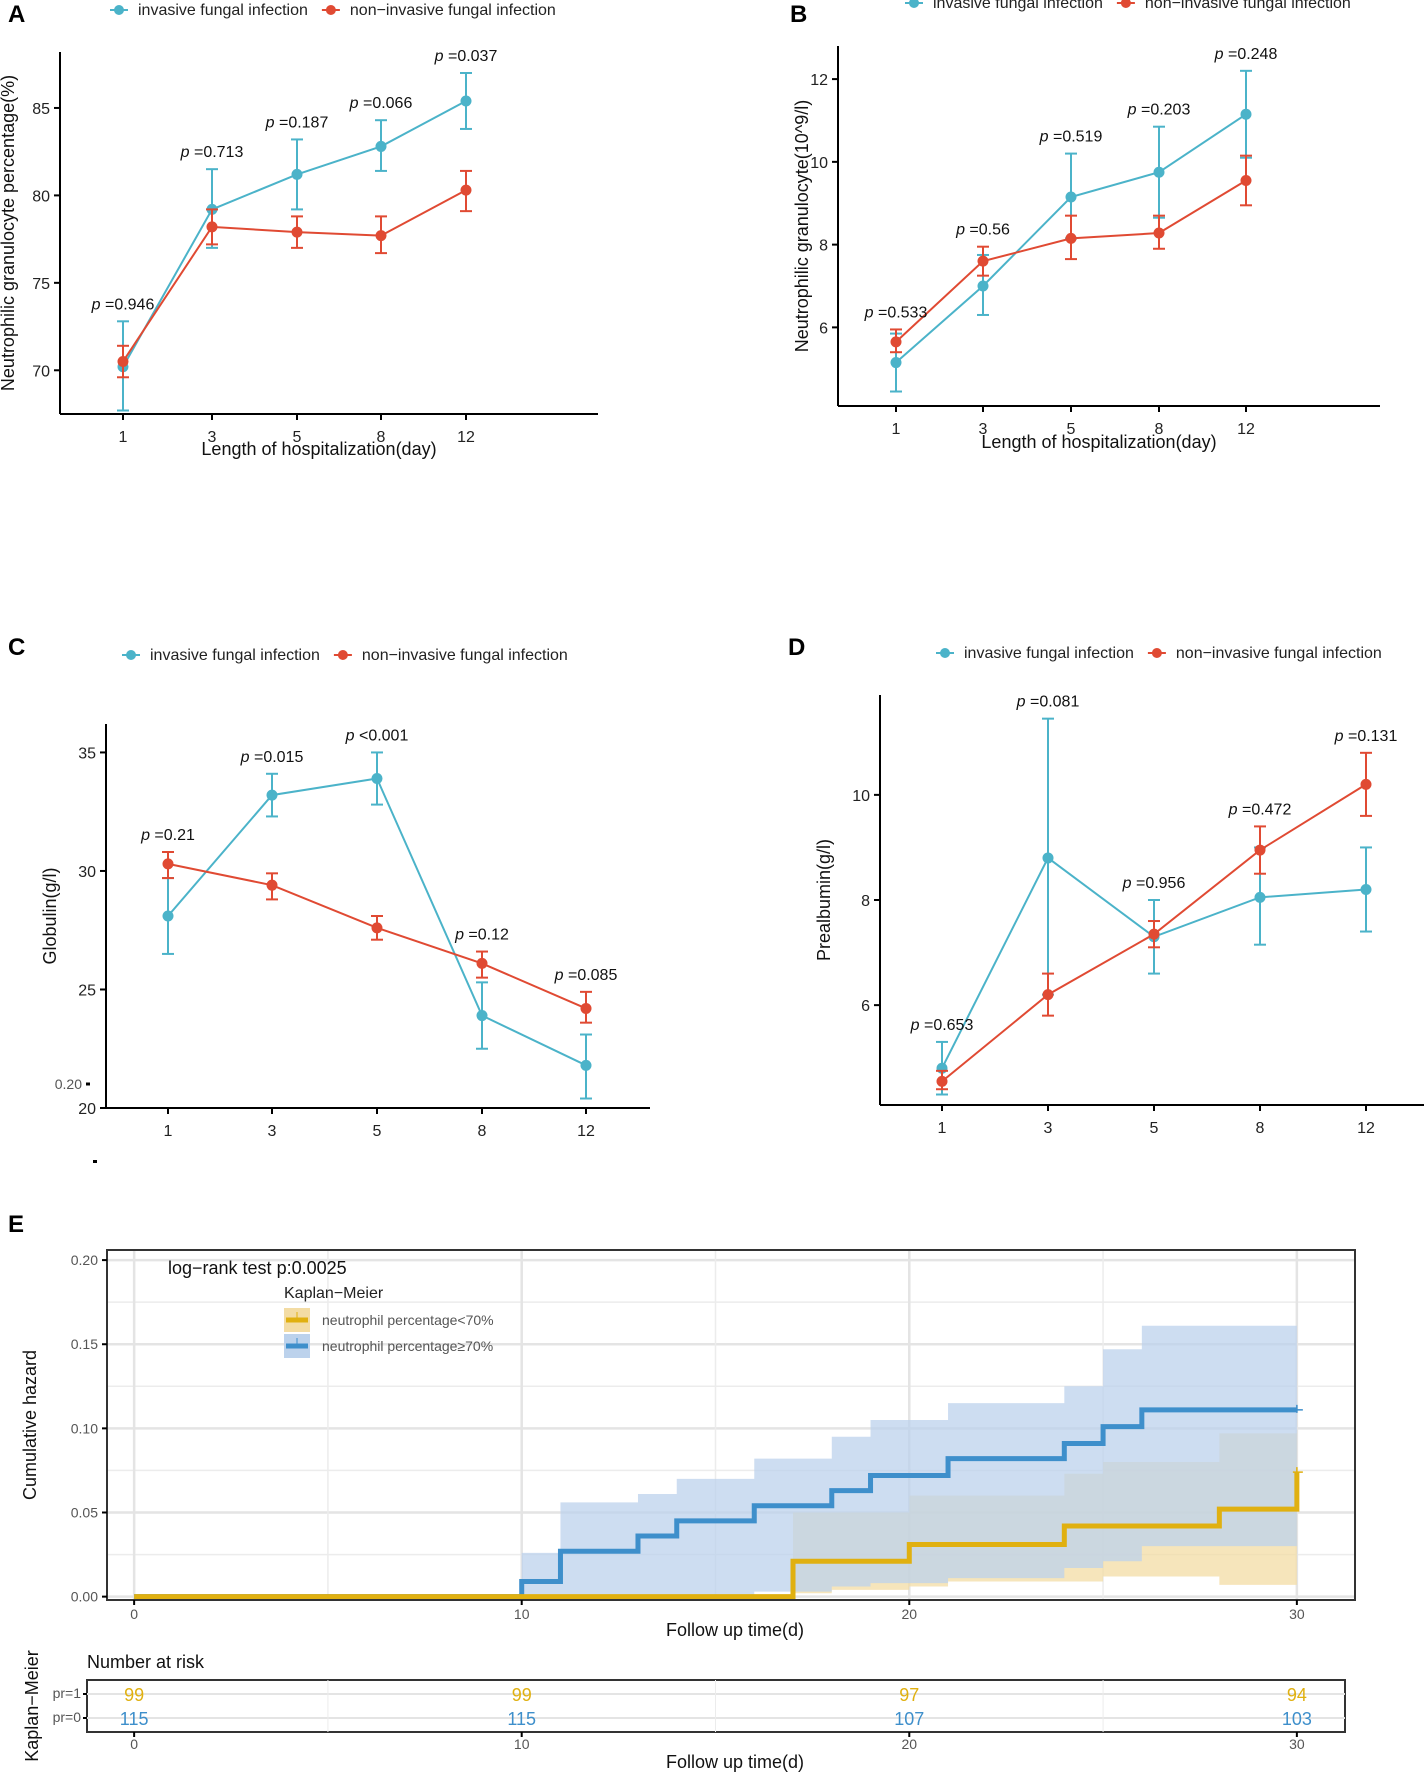  What do you see at coordinates (1297, 1695) in the screenshot?
I see `risk-count: 94` at bounding box center [1297, 1695].